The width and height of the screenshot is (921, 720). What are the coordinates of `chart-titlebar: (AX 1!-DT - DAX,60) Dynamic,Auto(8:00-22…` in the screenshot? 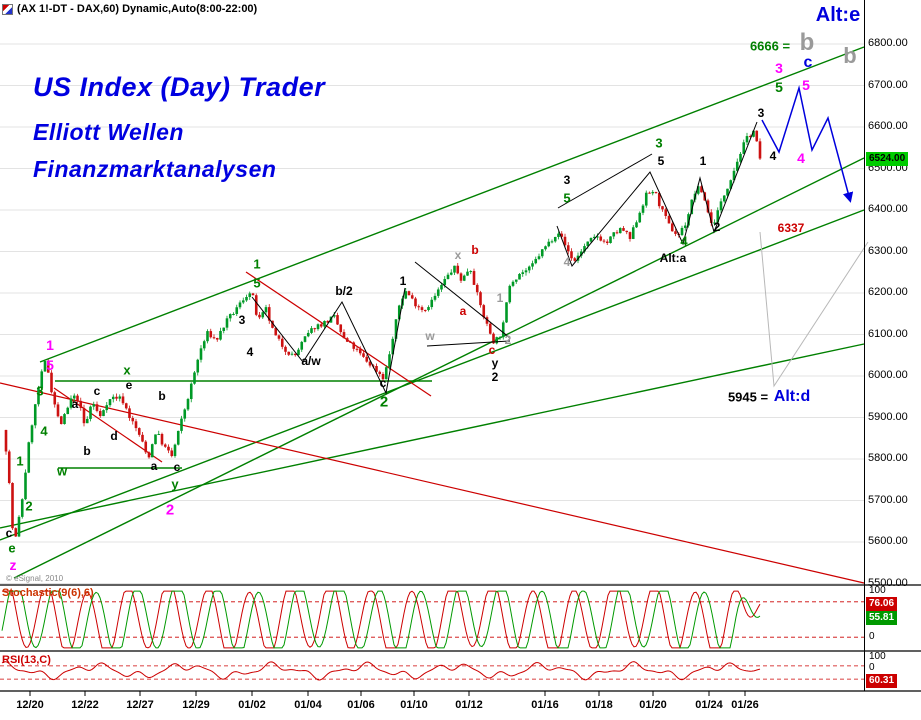 It's located at (129, 9).